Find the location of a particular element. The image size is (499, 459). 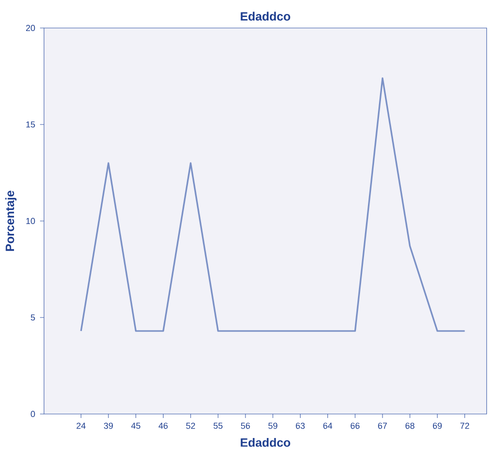

x-tick-label: 55 is located at coordinates (218, 425).